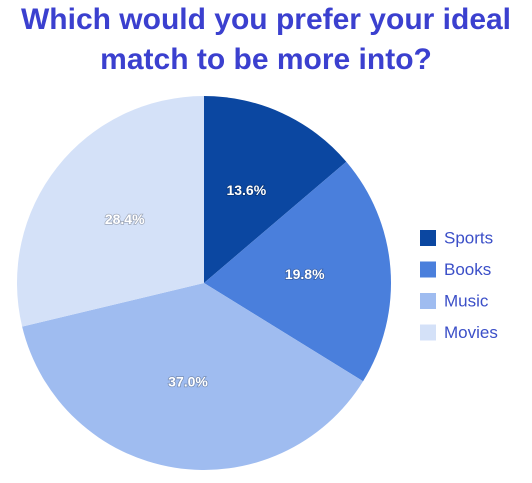 The image size is (532, 483). Describe the element at coordinates (467, 269) in the screenshot. I see `legend-label: Books` at that location.